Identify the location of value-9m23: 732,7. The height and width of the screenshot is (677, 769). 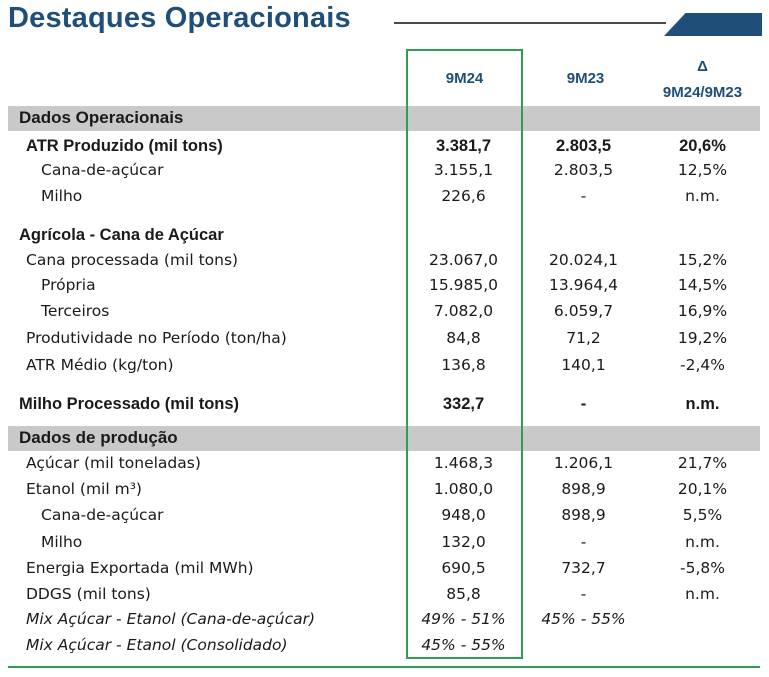
(583, 568).